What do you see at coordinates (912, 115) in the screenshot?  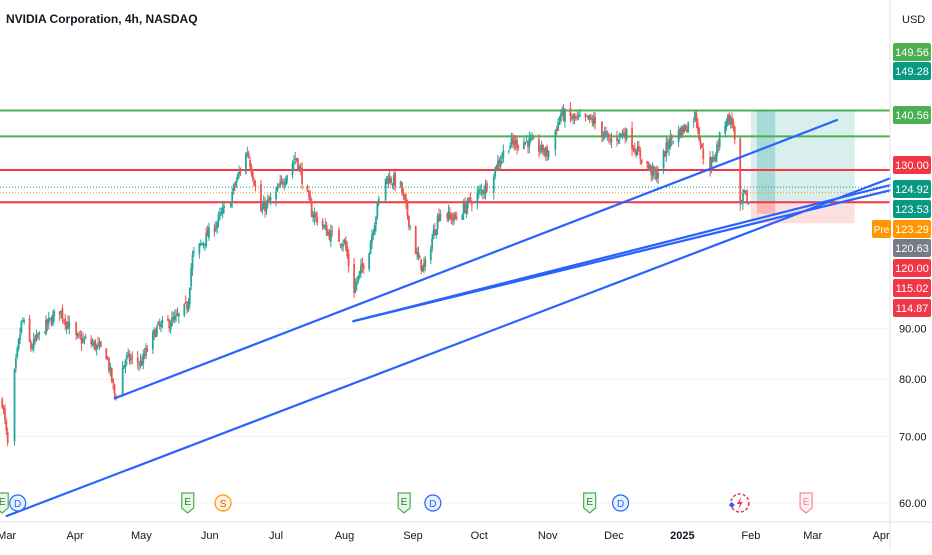 I see `price-tag: 140.56` at bounding box center [912, 115].